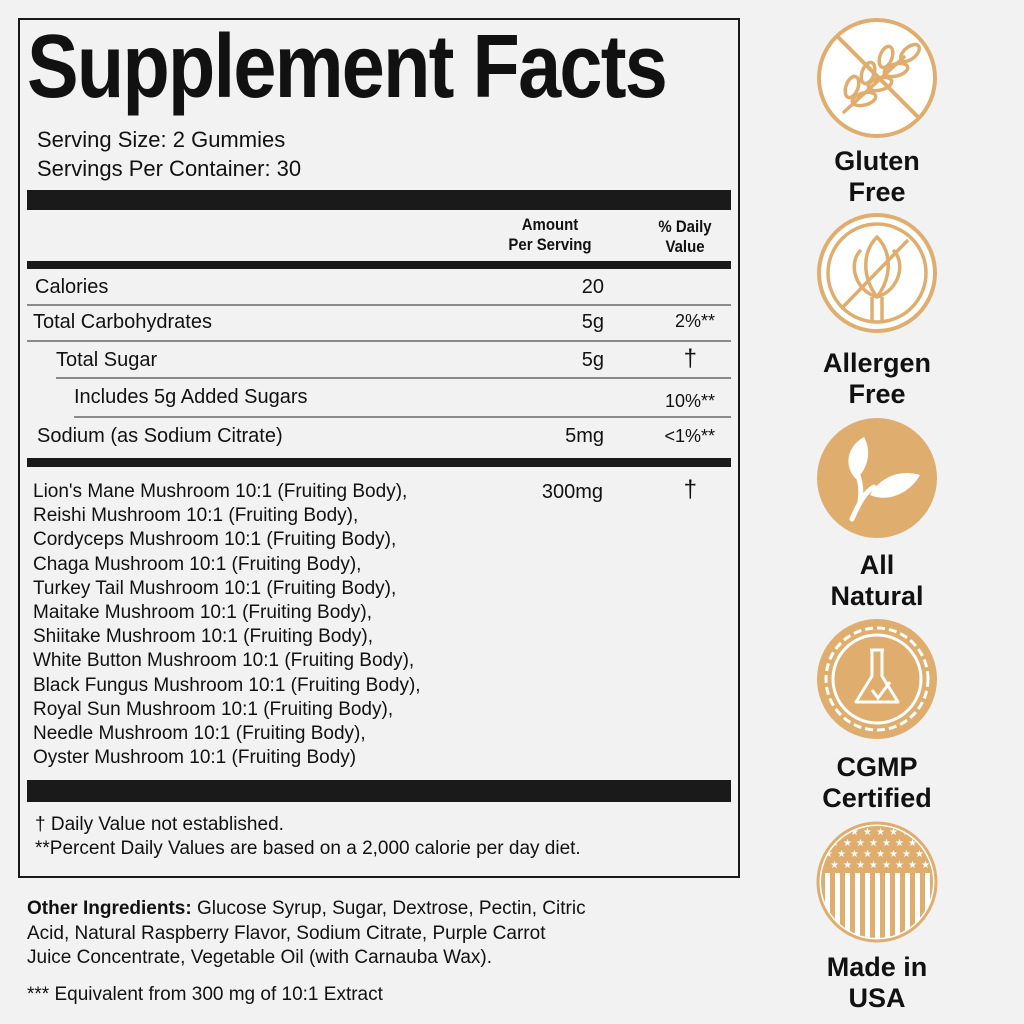  What do you see at coordinates (169, 168) in the screenshot?
I see `servings-per-container: Servings Per Container: 30` at bounding box center [169, 168].